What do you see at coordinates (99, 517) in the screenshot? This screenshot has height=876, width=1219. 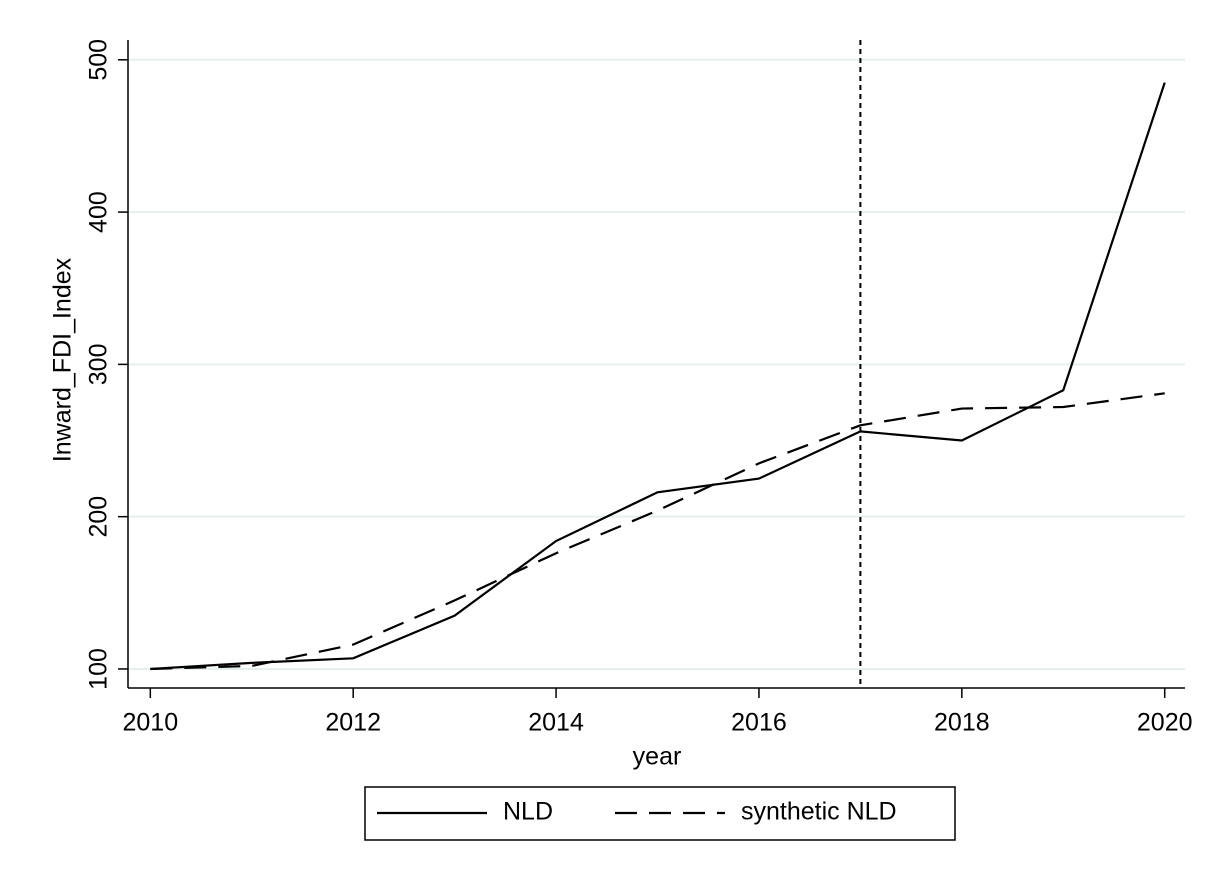 I see `y-tick-label: 200` at bounding box center [99, 517].